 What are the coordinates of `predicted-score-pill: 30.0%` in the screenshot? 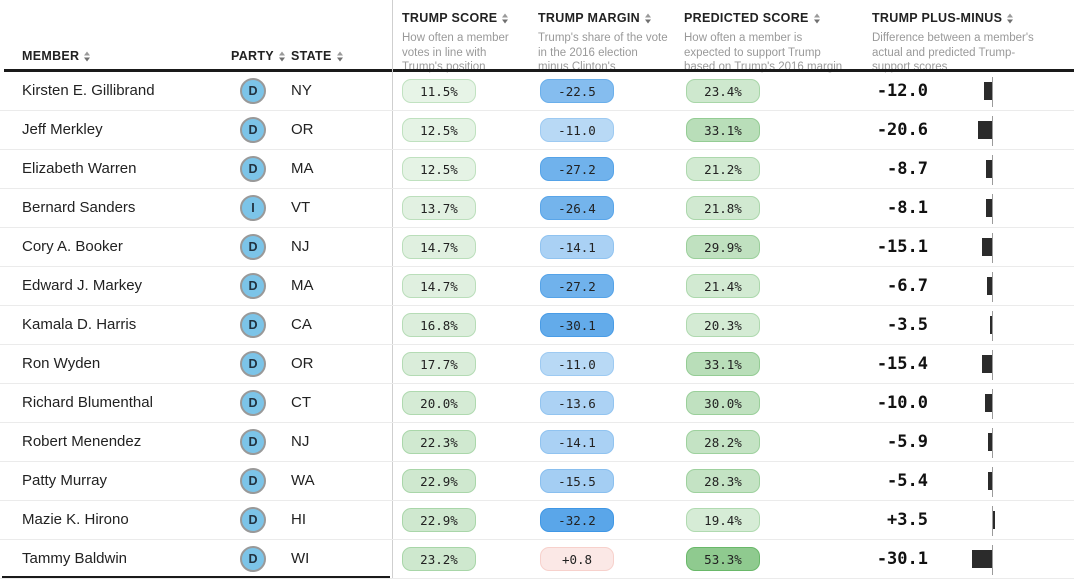 It's located at (723, 403).